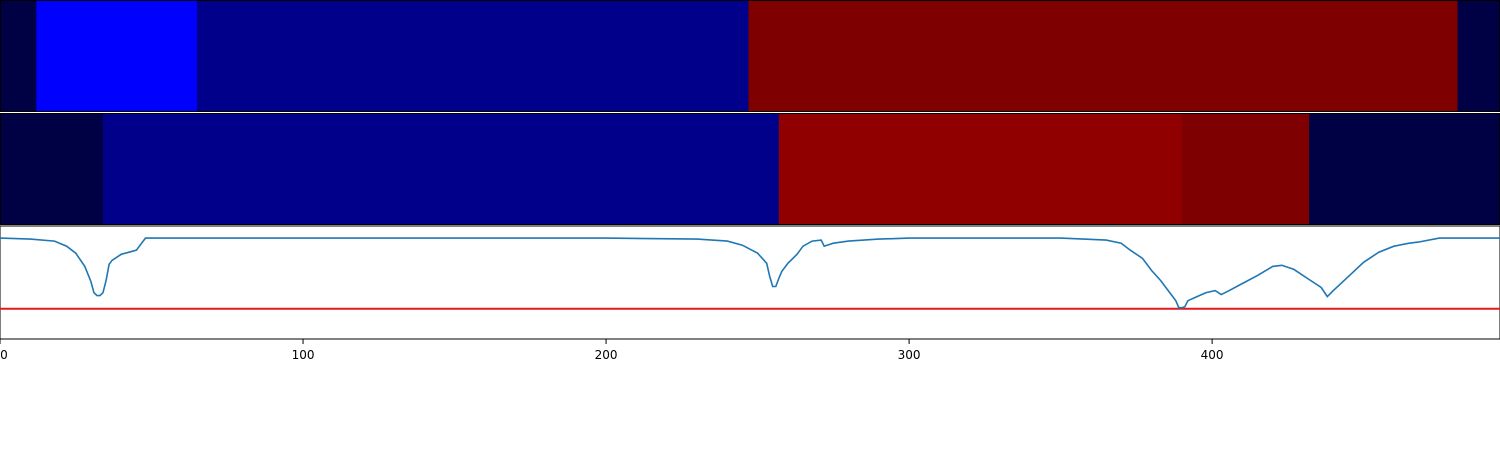 Image resolution: width=1500 pixels, height=450 pixels. I want to click on x-tick-label: 400, so click(1212, 355).